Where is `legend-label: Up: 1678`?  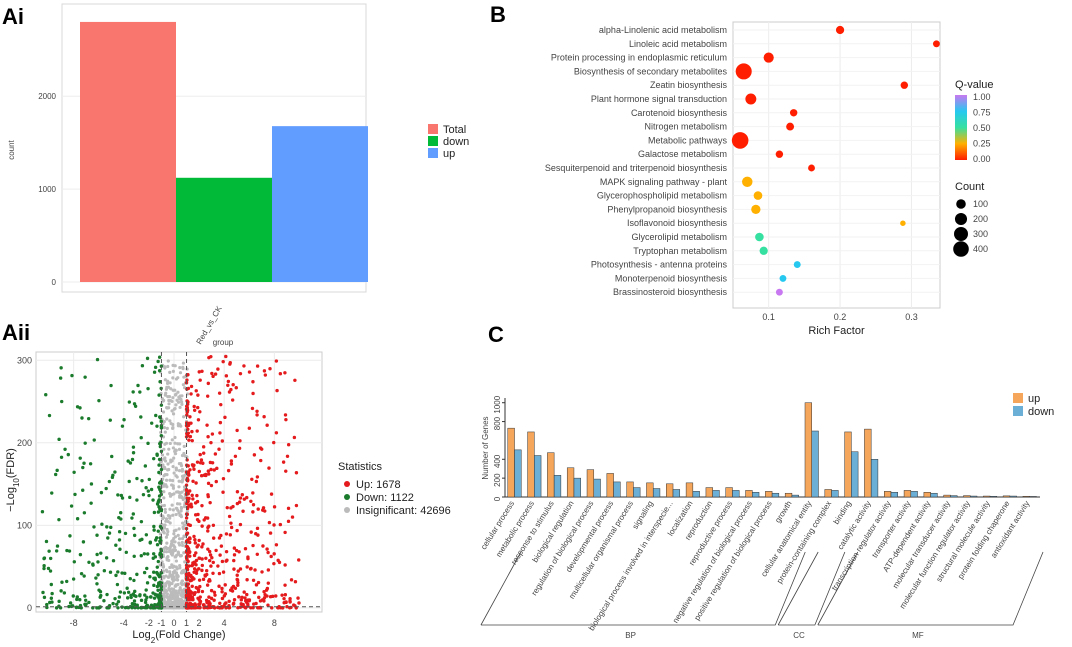 legend-label: Up: 1678 is located at coordinates (378, 485).